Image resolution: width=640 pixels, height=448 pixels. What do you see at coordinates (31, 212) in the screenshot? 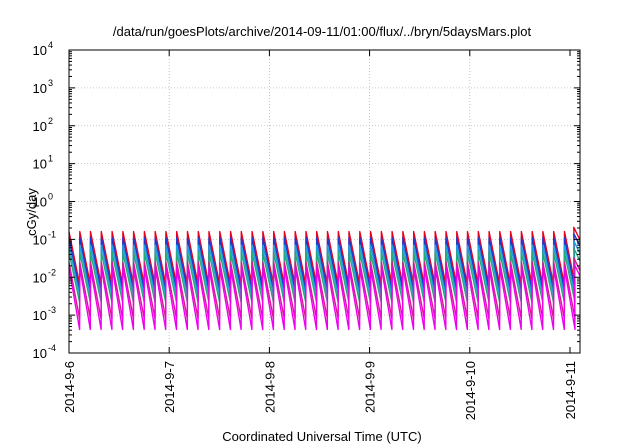
I see `y-axis-label: cGy/day` at bounding box center [31, 212].